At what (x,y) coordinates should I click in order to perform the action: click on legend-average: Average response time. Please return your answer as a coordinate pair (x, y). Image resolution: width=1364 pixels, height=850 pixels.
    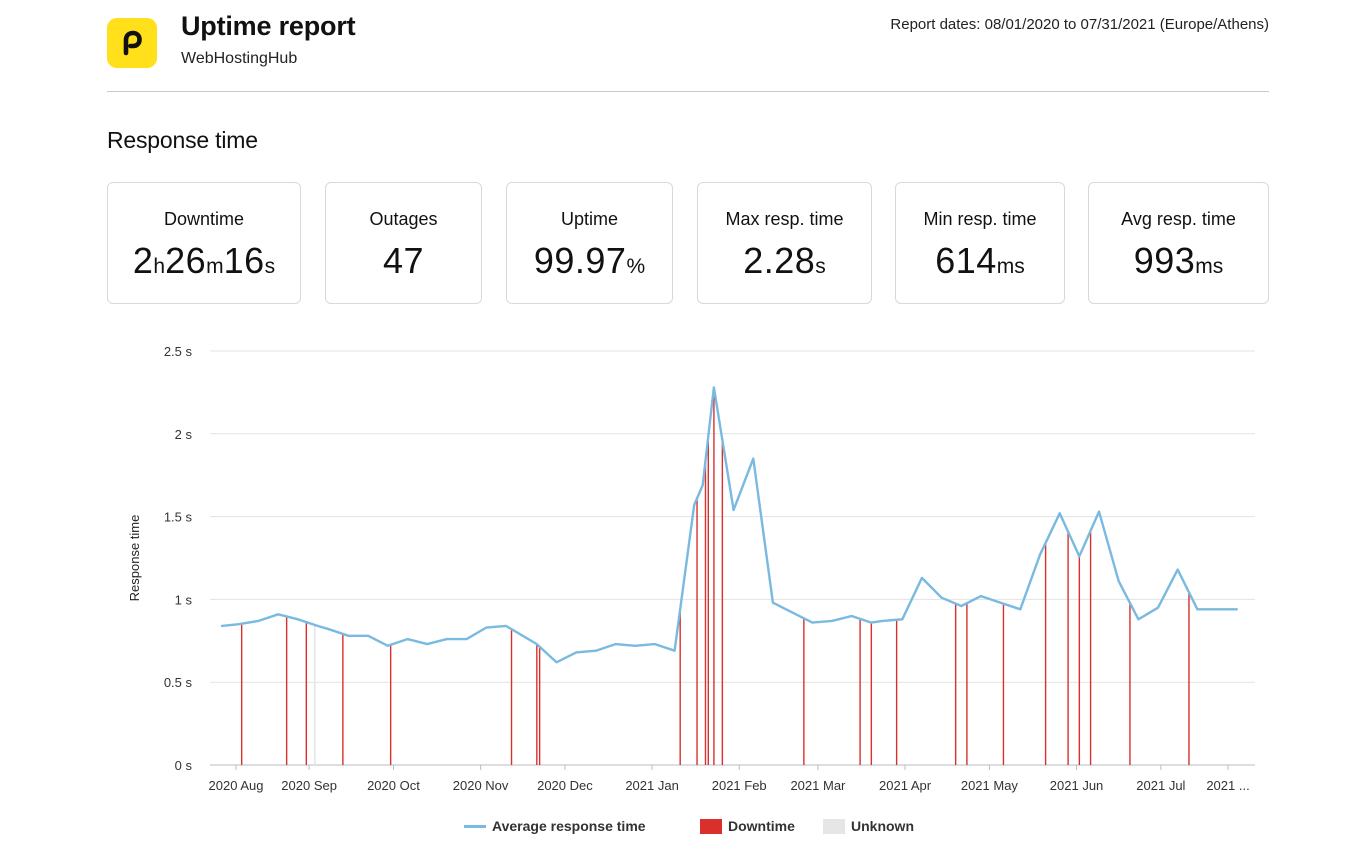
    Looking at the image, I should click on (555, 826).